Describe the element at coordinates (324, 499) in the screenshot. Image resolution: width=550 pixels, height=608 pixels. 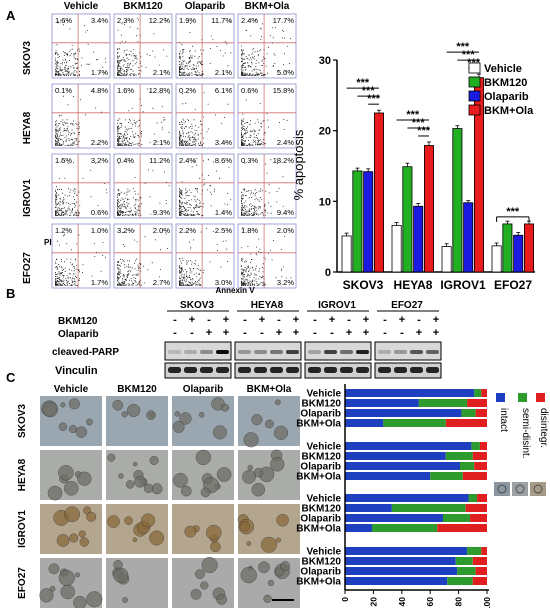
I see `stacked-row-label: Vehicle` at that location.